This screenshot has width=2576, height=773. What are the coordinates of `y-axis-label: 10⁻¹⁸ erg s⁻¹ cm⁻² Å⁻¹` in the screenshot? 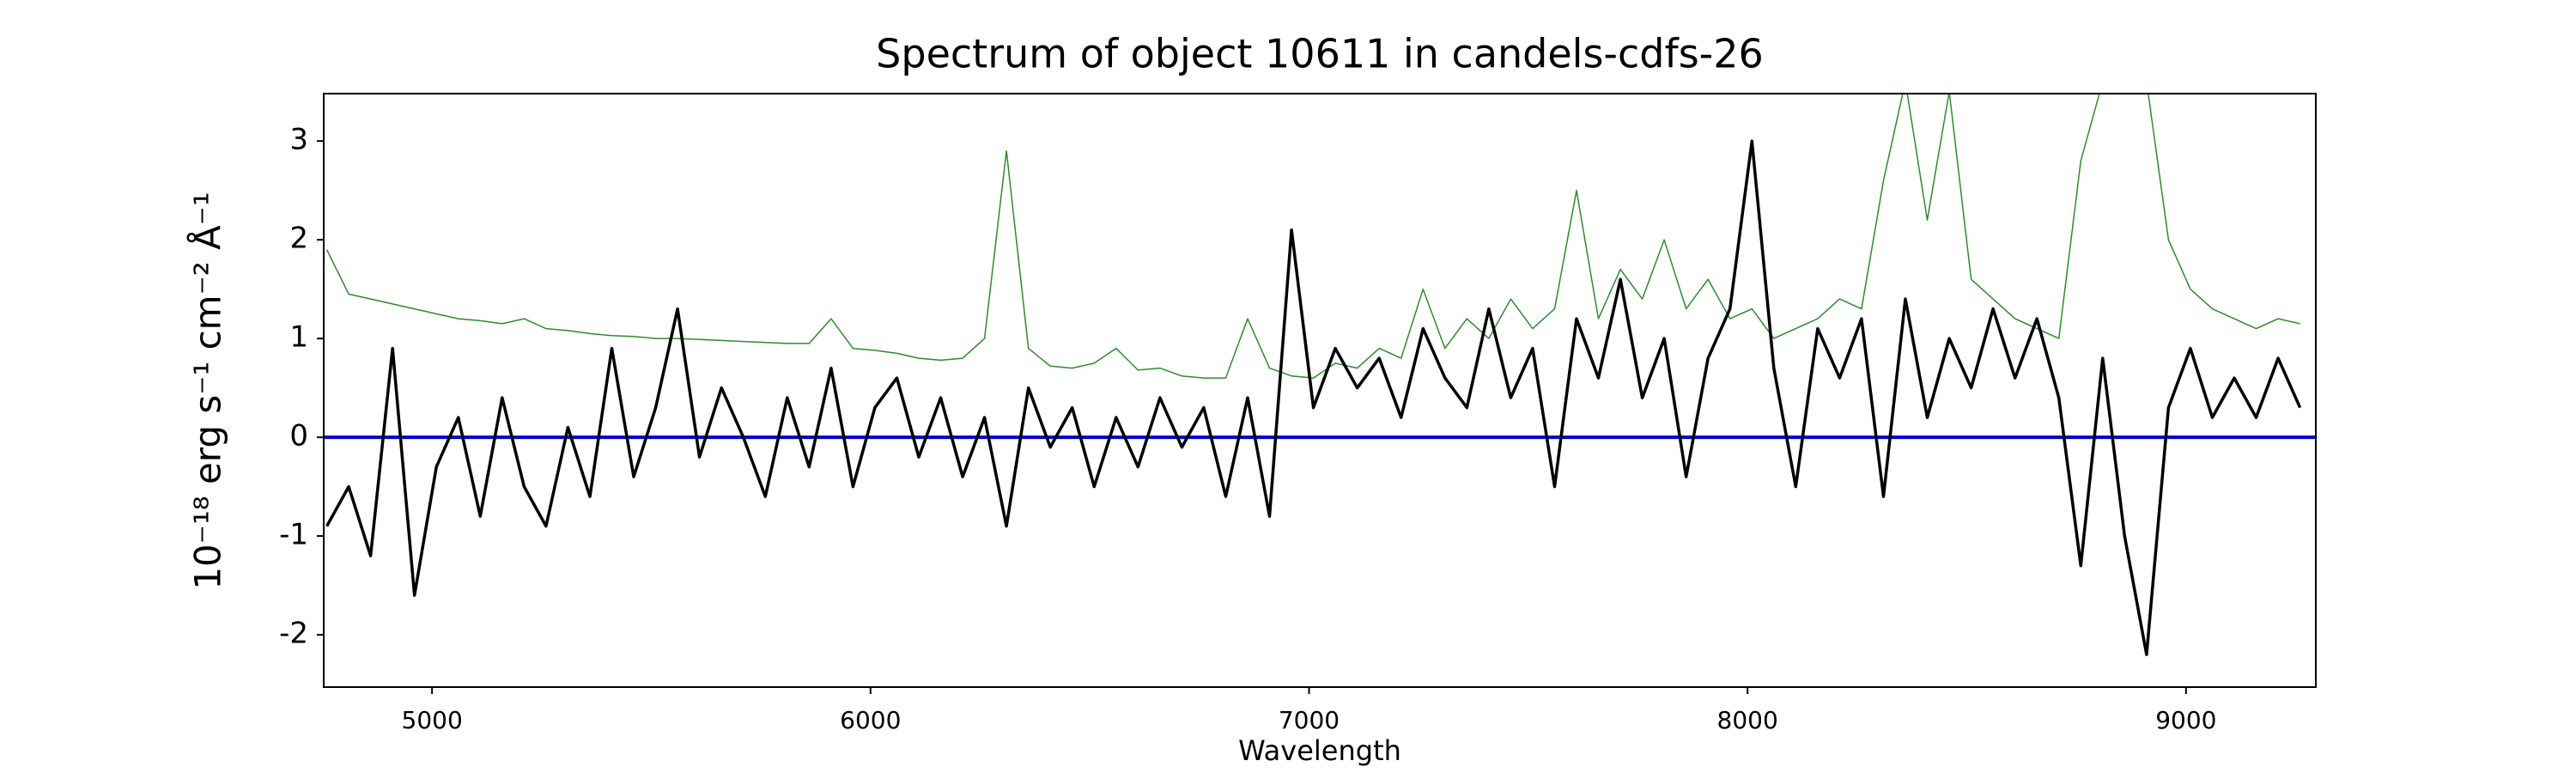 It's located at (207, 390).